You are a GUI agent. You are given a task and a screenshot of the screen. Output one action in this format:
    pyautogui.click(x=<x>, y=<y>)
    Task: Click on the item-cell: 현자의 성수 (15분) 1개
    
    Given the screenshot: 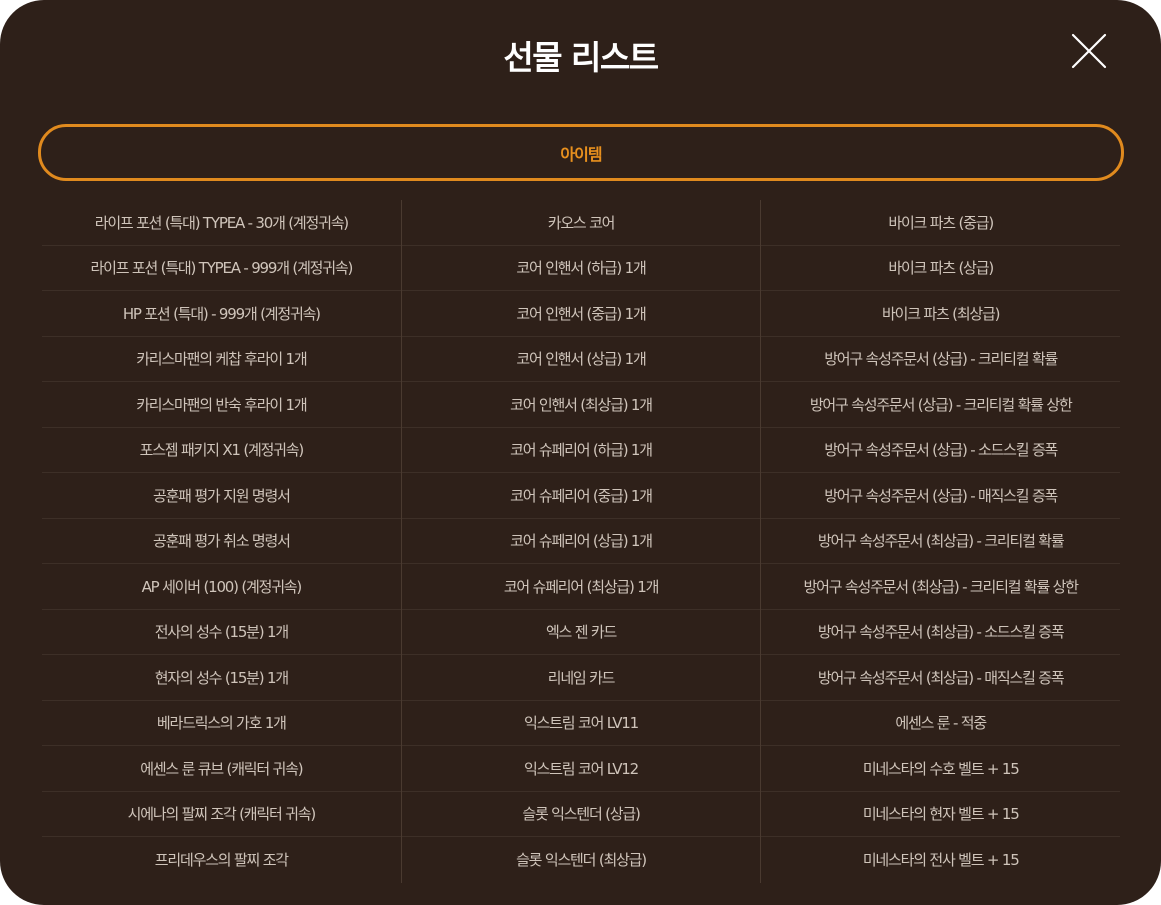 What is the action you would take?
    pyautogui.click(x=221, y=678)
    